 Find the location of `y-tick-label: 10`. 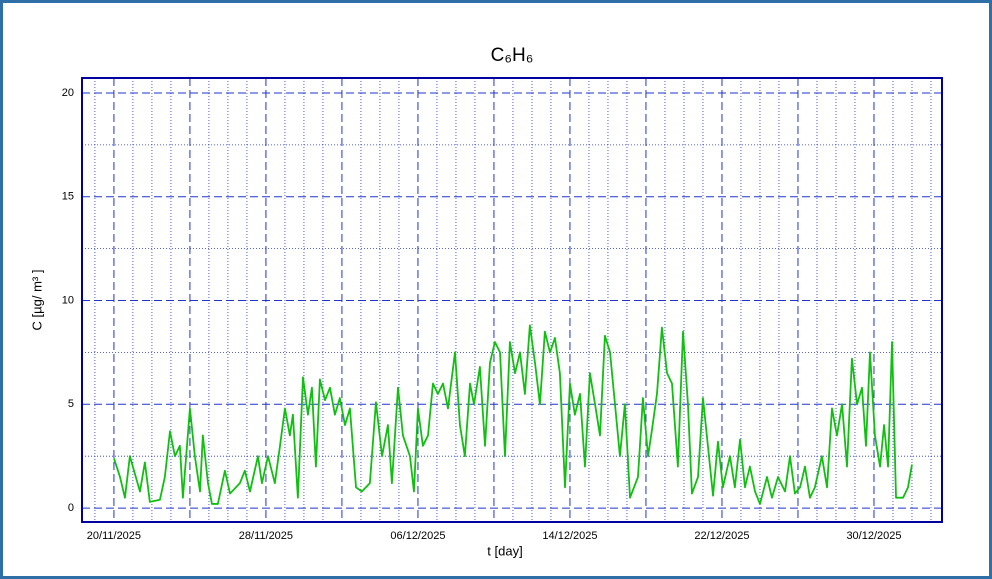

y-tick-label: 10 is located at coordinates (68, 300).